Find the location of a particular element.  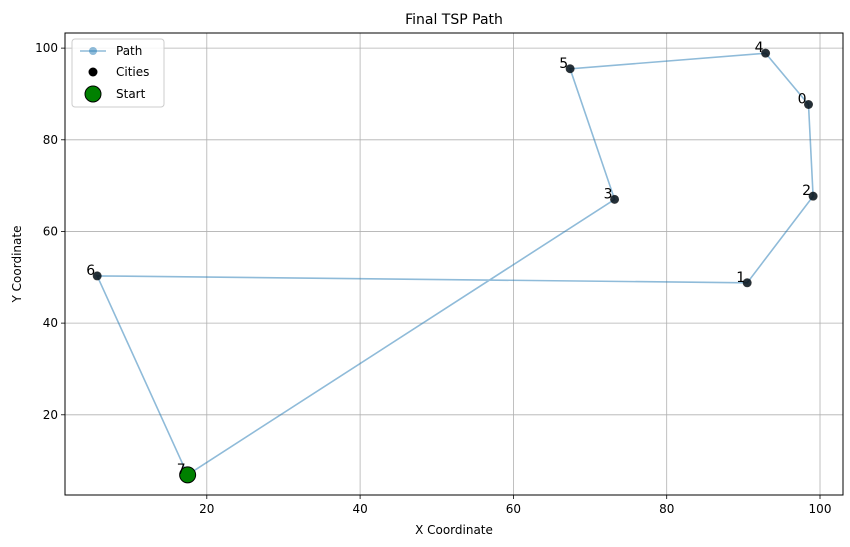

city-label: 7 is located at coordinates (181, 470).